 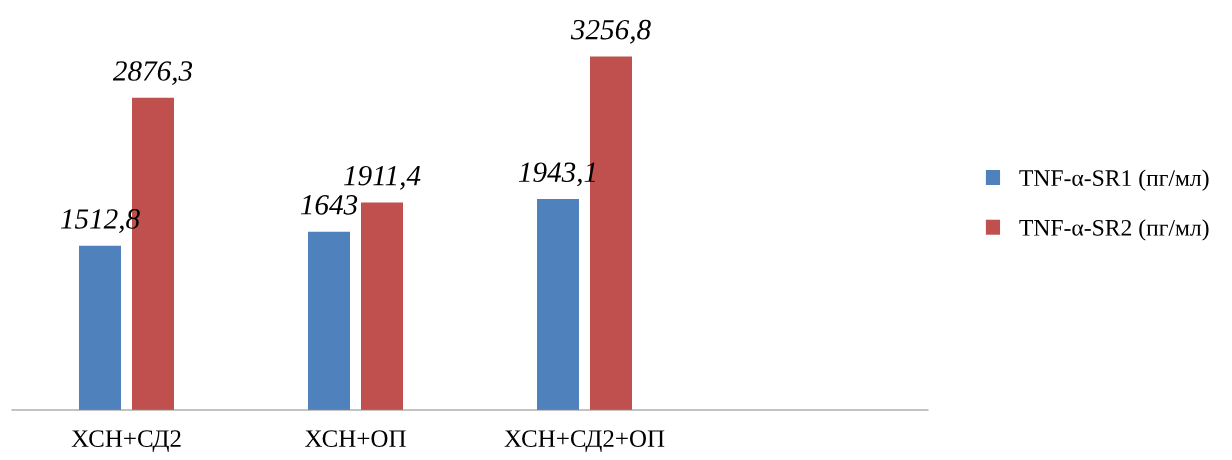 I want to click on x-tick-label: ХСН+СД2+ОП, so click(x=584, y=441).